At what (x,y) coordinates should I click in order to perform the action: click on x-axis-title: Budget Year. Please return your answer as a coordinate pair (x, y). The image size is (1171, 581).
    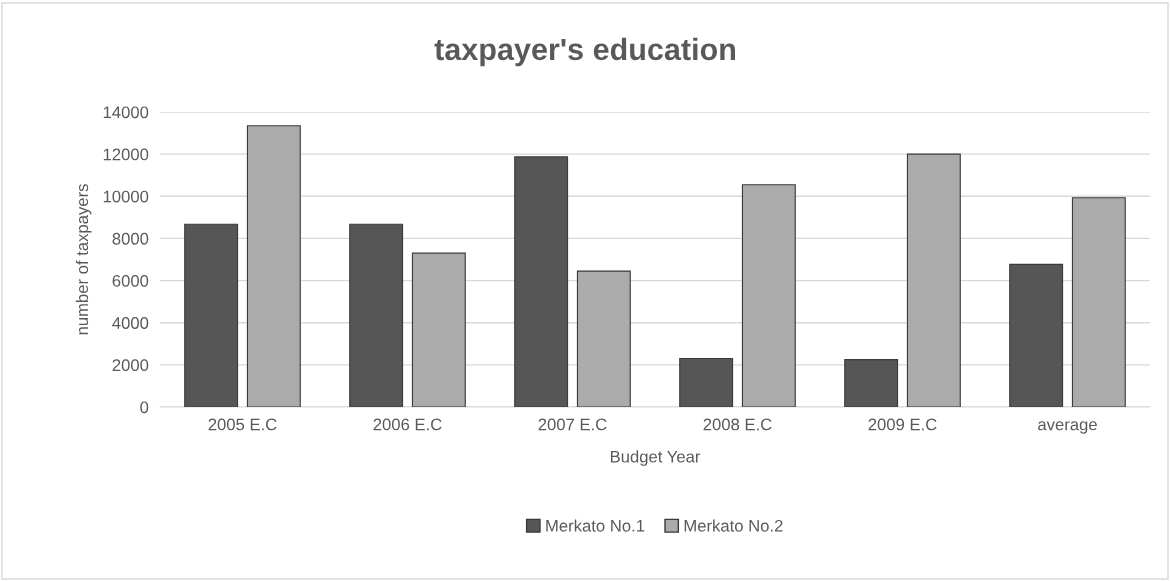
    Looking at the image, I should click on (655, 458).